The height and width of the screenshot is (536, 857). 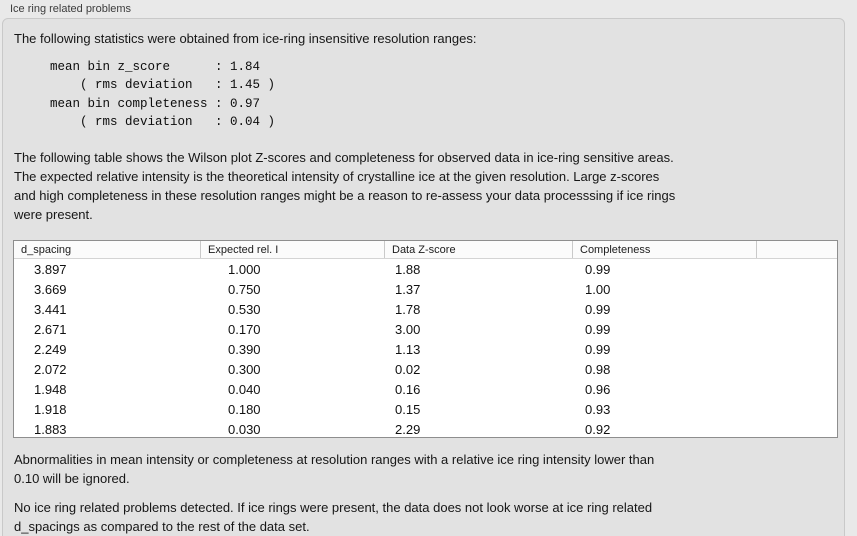 I want to click on table-row: 3.441 0.530 1.78 0.99, so click(x=425, y=309).